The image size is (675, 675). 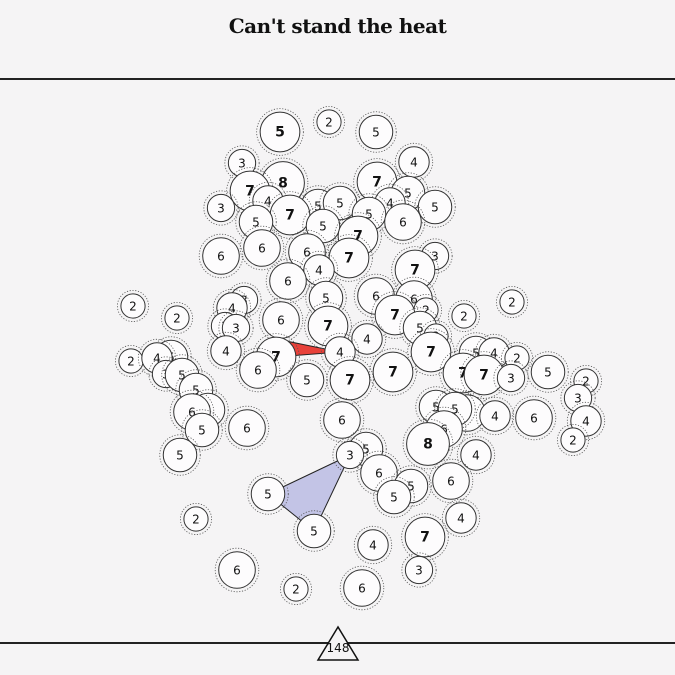 I want to click on node: 8, so click(x=428, y=444).